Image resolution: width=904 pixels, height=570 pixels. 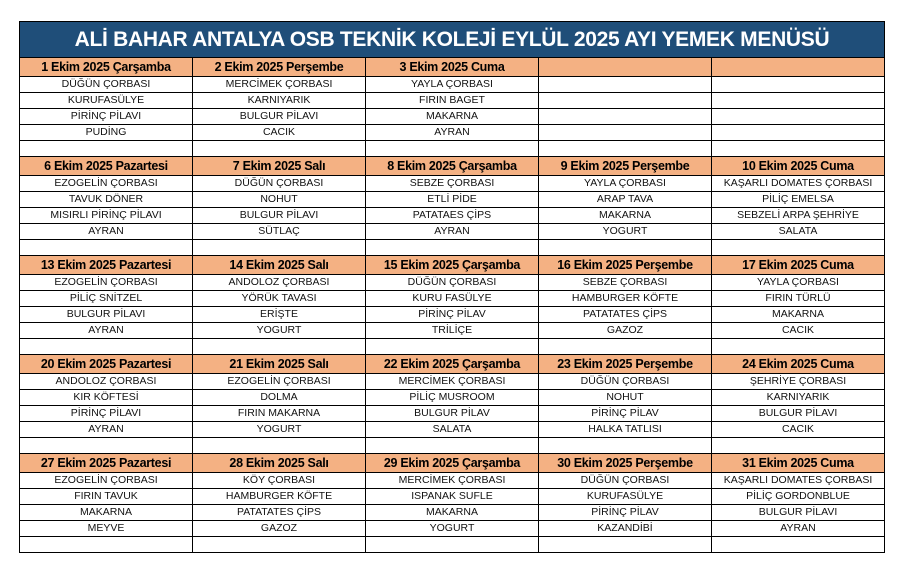 What do you see at coordinates (798, 215) in the screenshot?
I see `menu-item: SEBZELİ ARPA ŞEHRİYE` at bounding box center [798, 215].